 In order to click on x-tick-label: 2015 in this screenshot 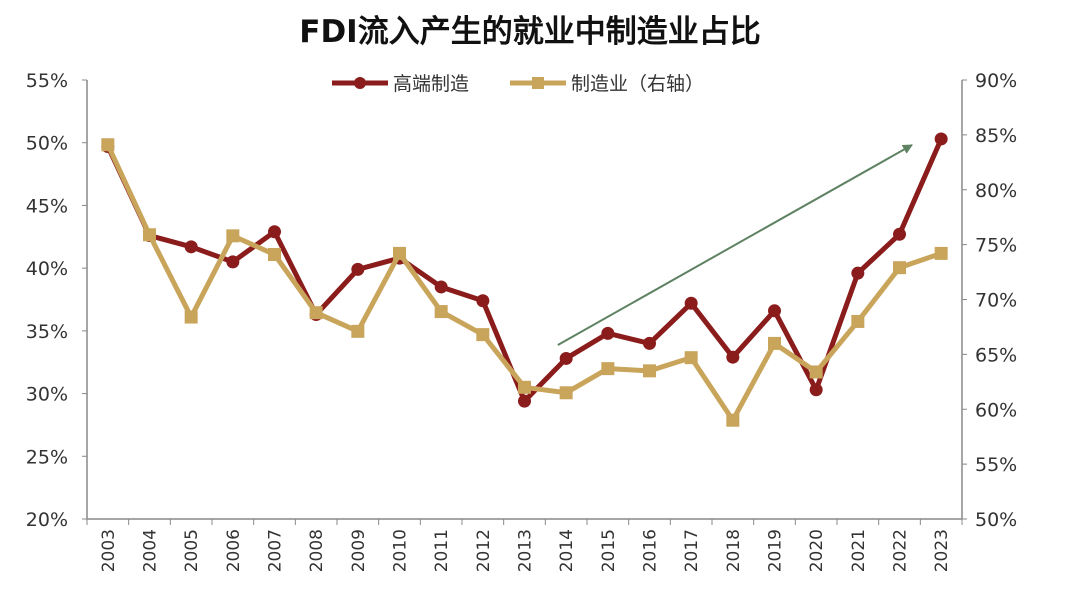, I will do `click(609, 550)`.